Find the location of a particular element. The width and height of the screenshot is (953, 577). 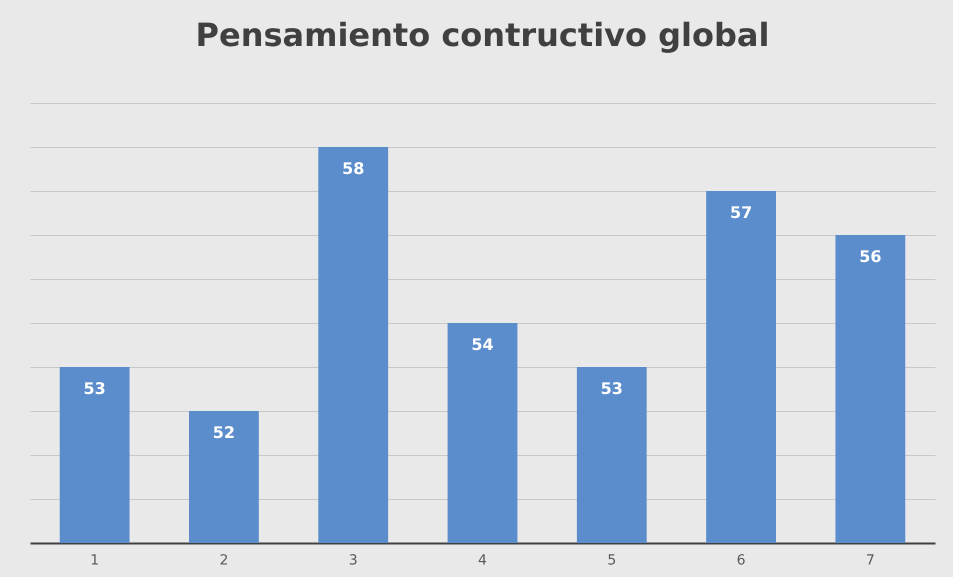

x-tick-label: 6 is located at coordinates (741, 560).